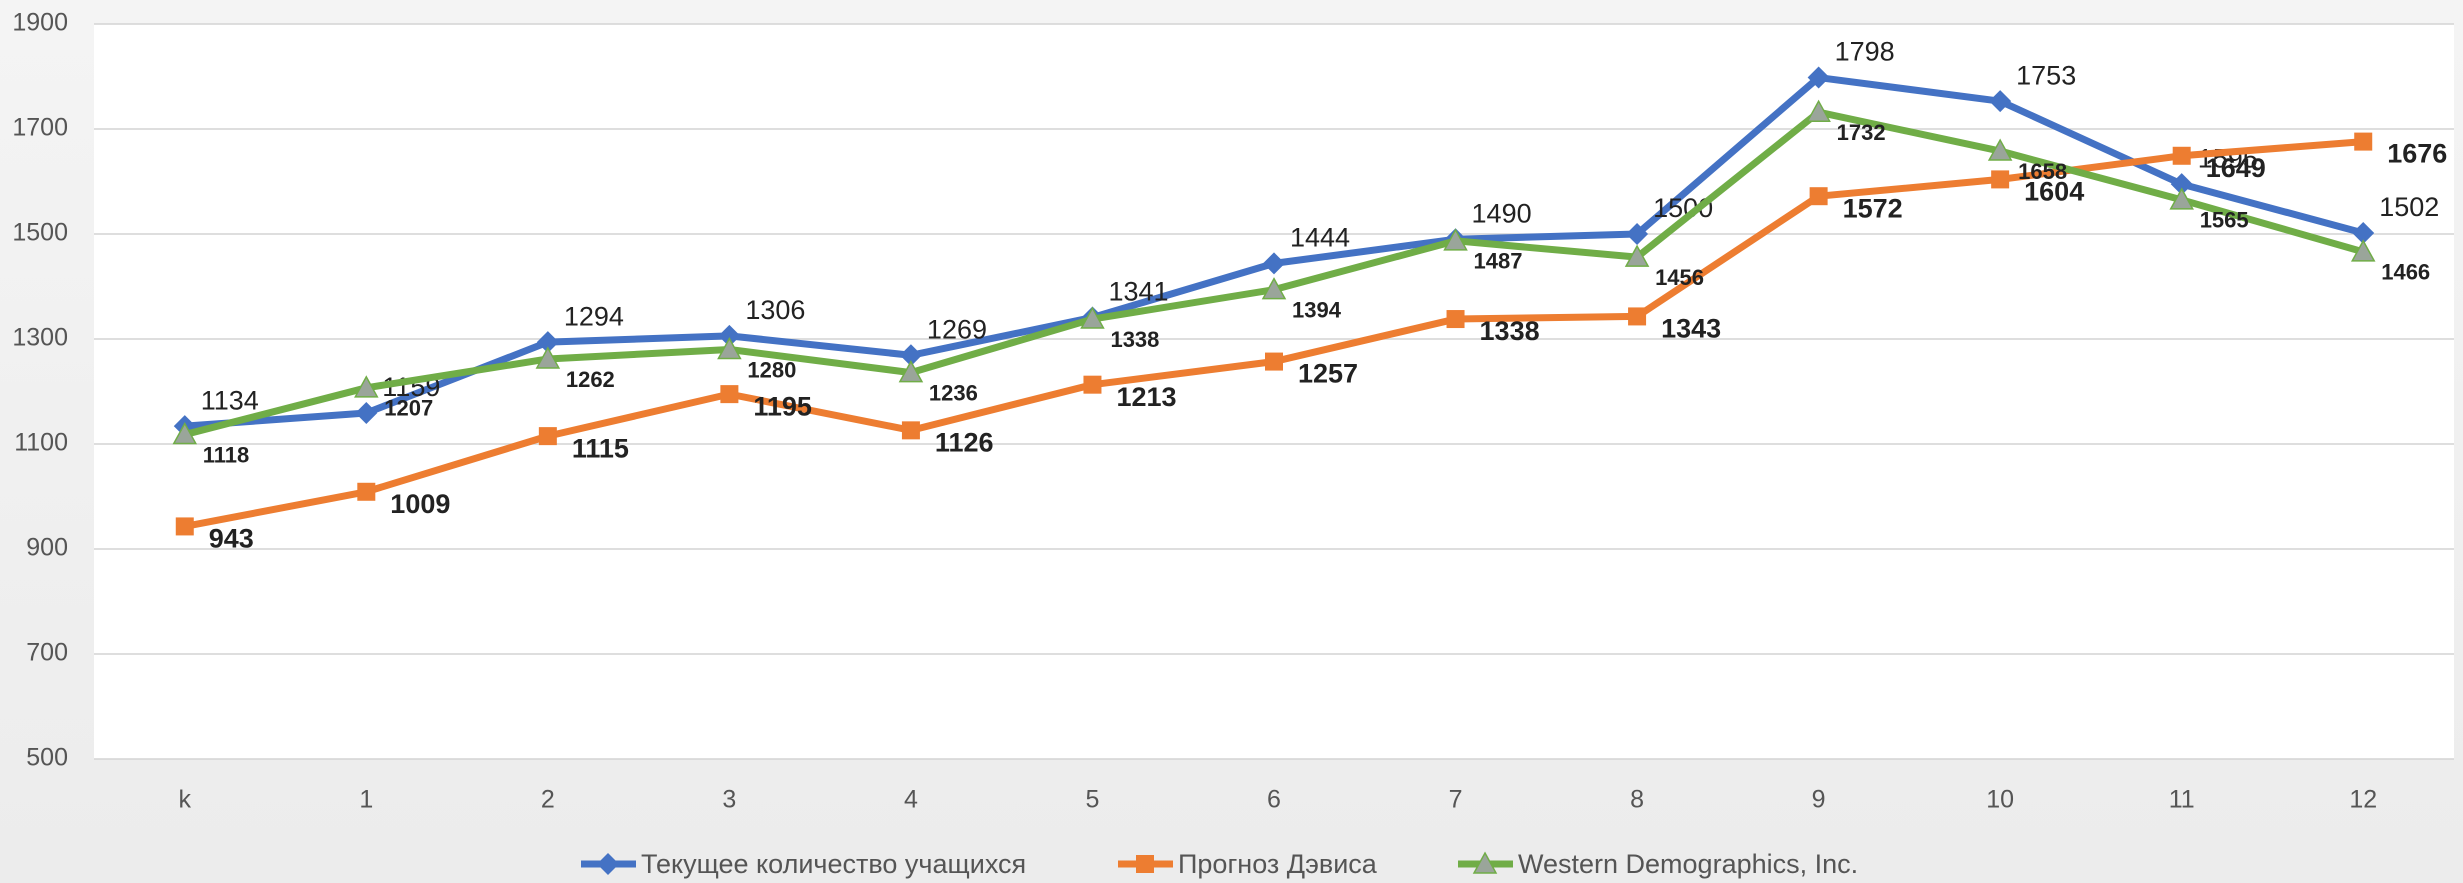 This screenshot has height=883, width=2463. What do you see at coordinates (1688, 864) in the screenshot?
I see `legend-label: Western Demographics, Inc.` at bounding box center [1688, 864].